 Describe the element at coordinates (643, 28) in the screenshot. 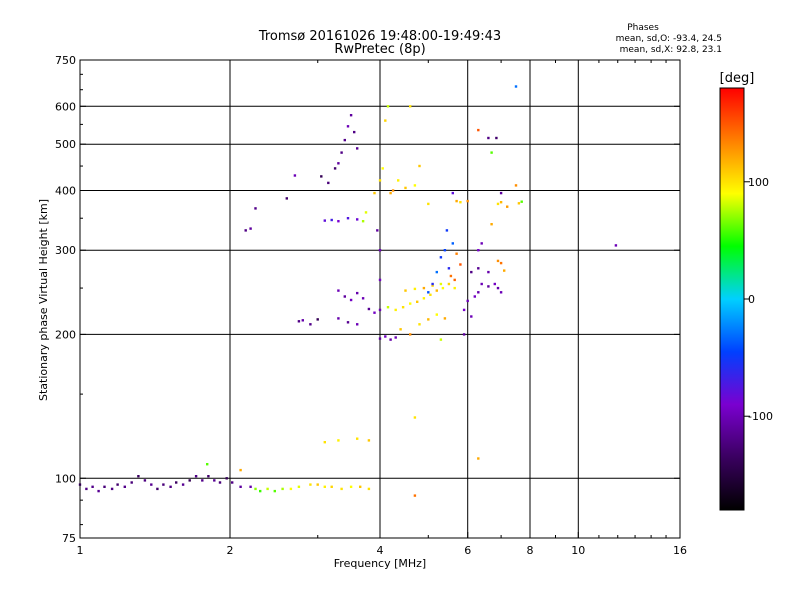

I see `stats-heading: Phases` at that location.